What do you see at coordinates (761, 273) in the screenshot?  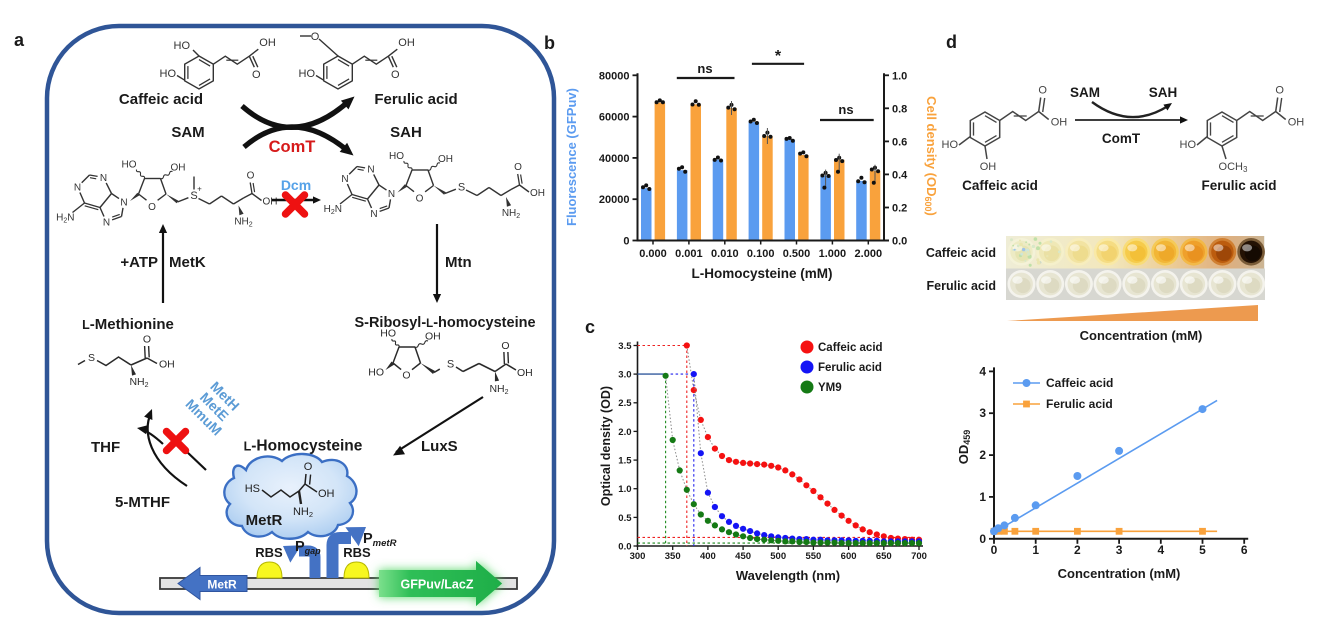 I see `svg-text: L-Homocysteine (mM)` at bounding box center [761, 273].